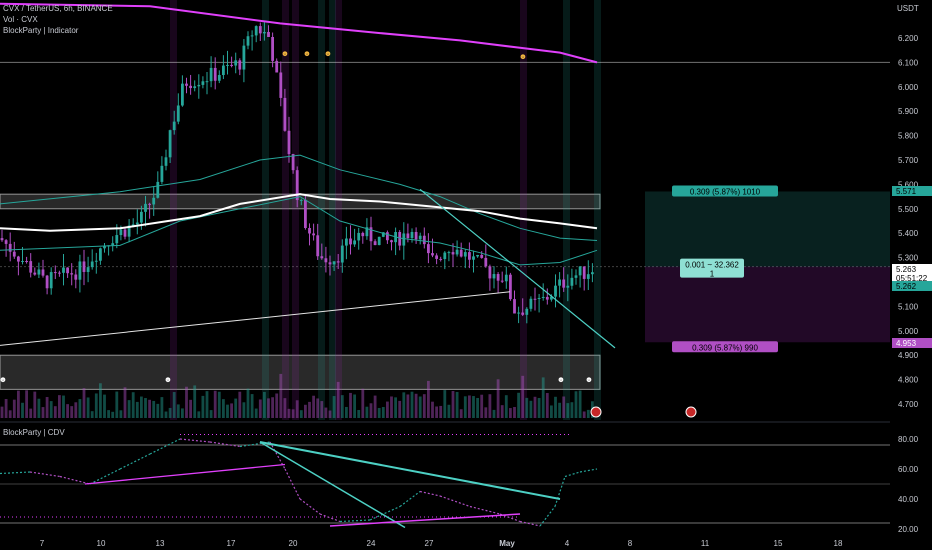  What do you see at coordinates (425, 520) in the screenshot?
I see `cdv-trendline` at bounding box center [425, 520].